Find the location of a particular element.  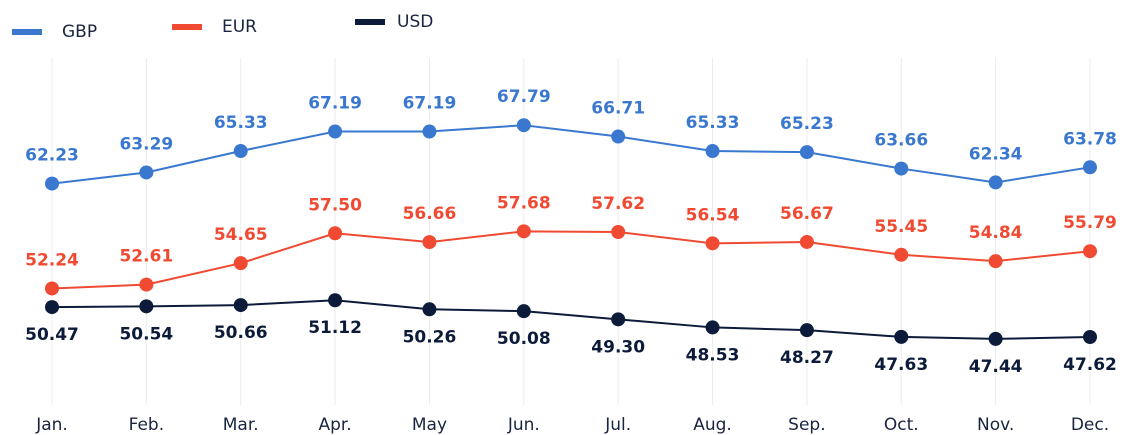

value-label: 48.27 is located at coordinates (807, 358).